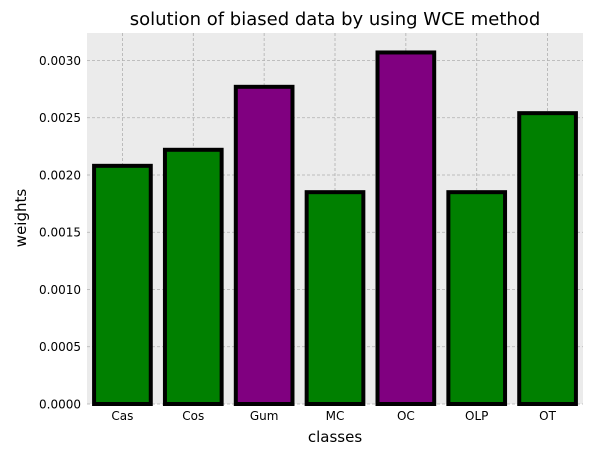  What do you see at coordinates (335, 437) in the screenshot?
I see `x-axis-label: classes` at bounding box center [335, 437].